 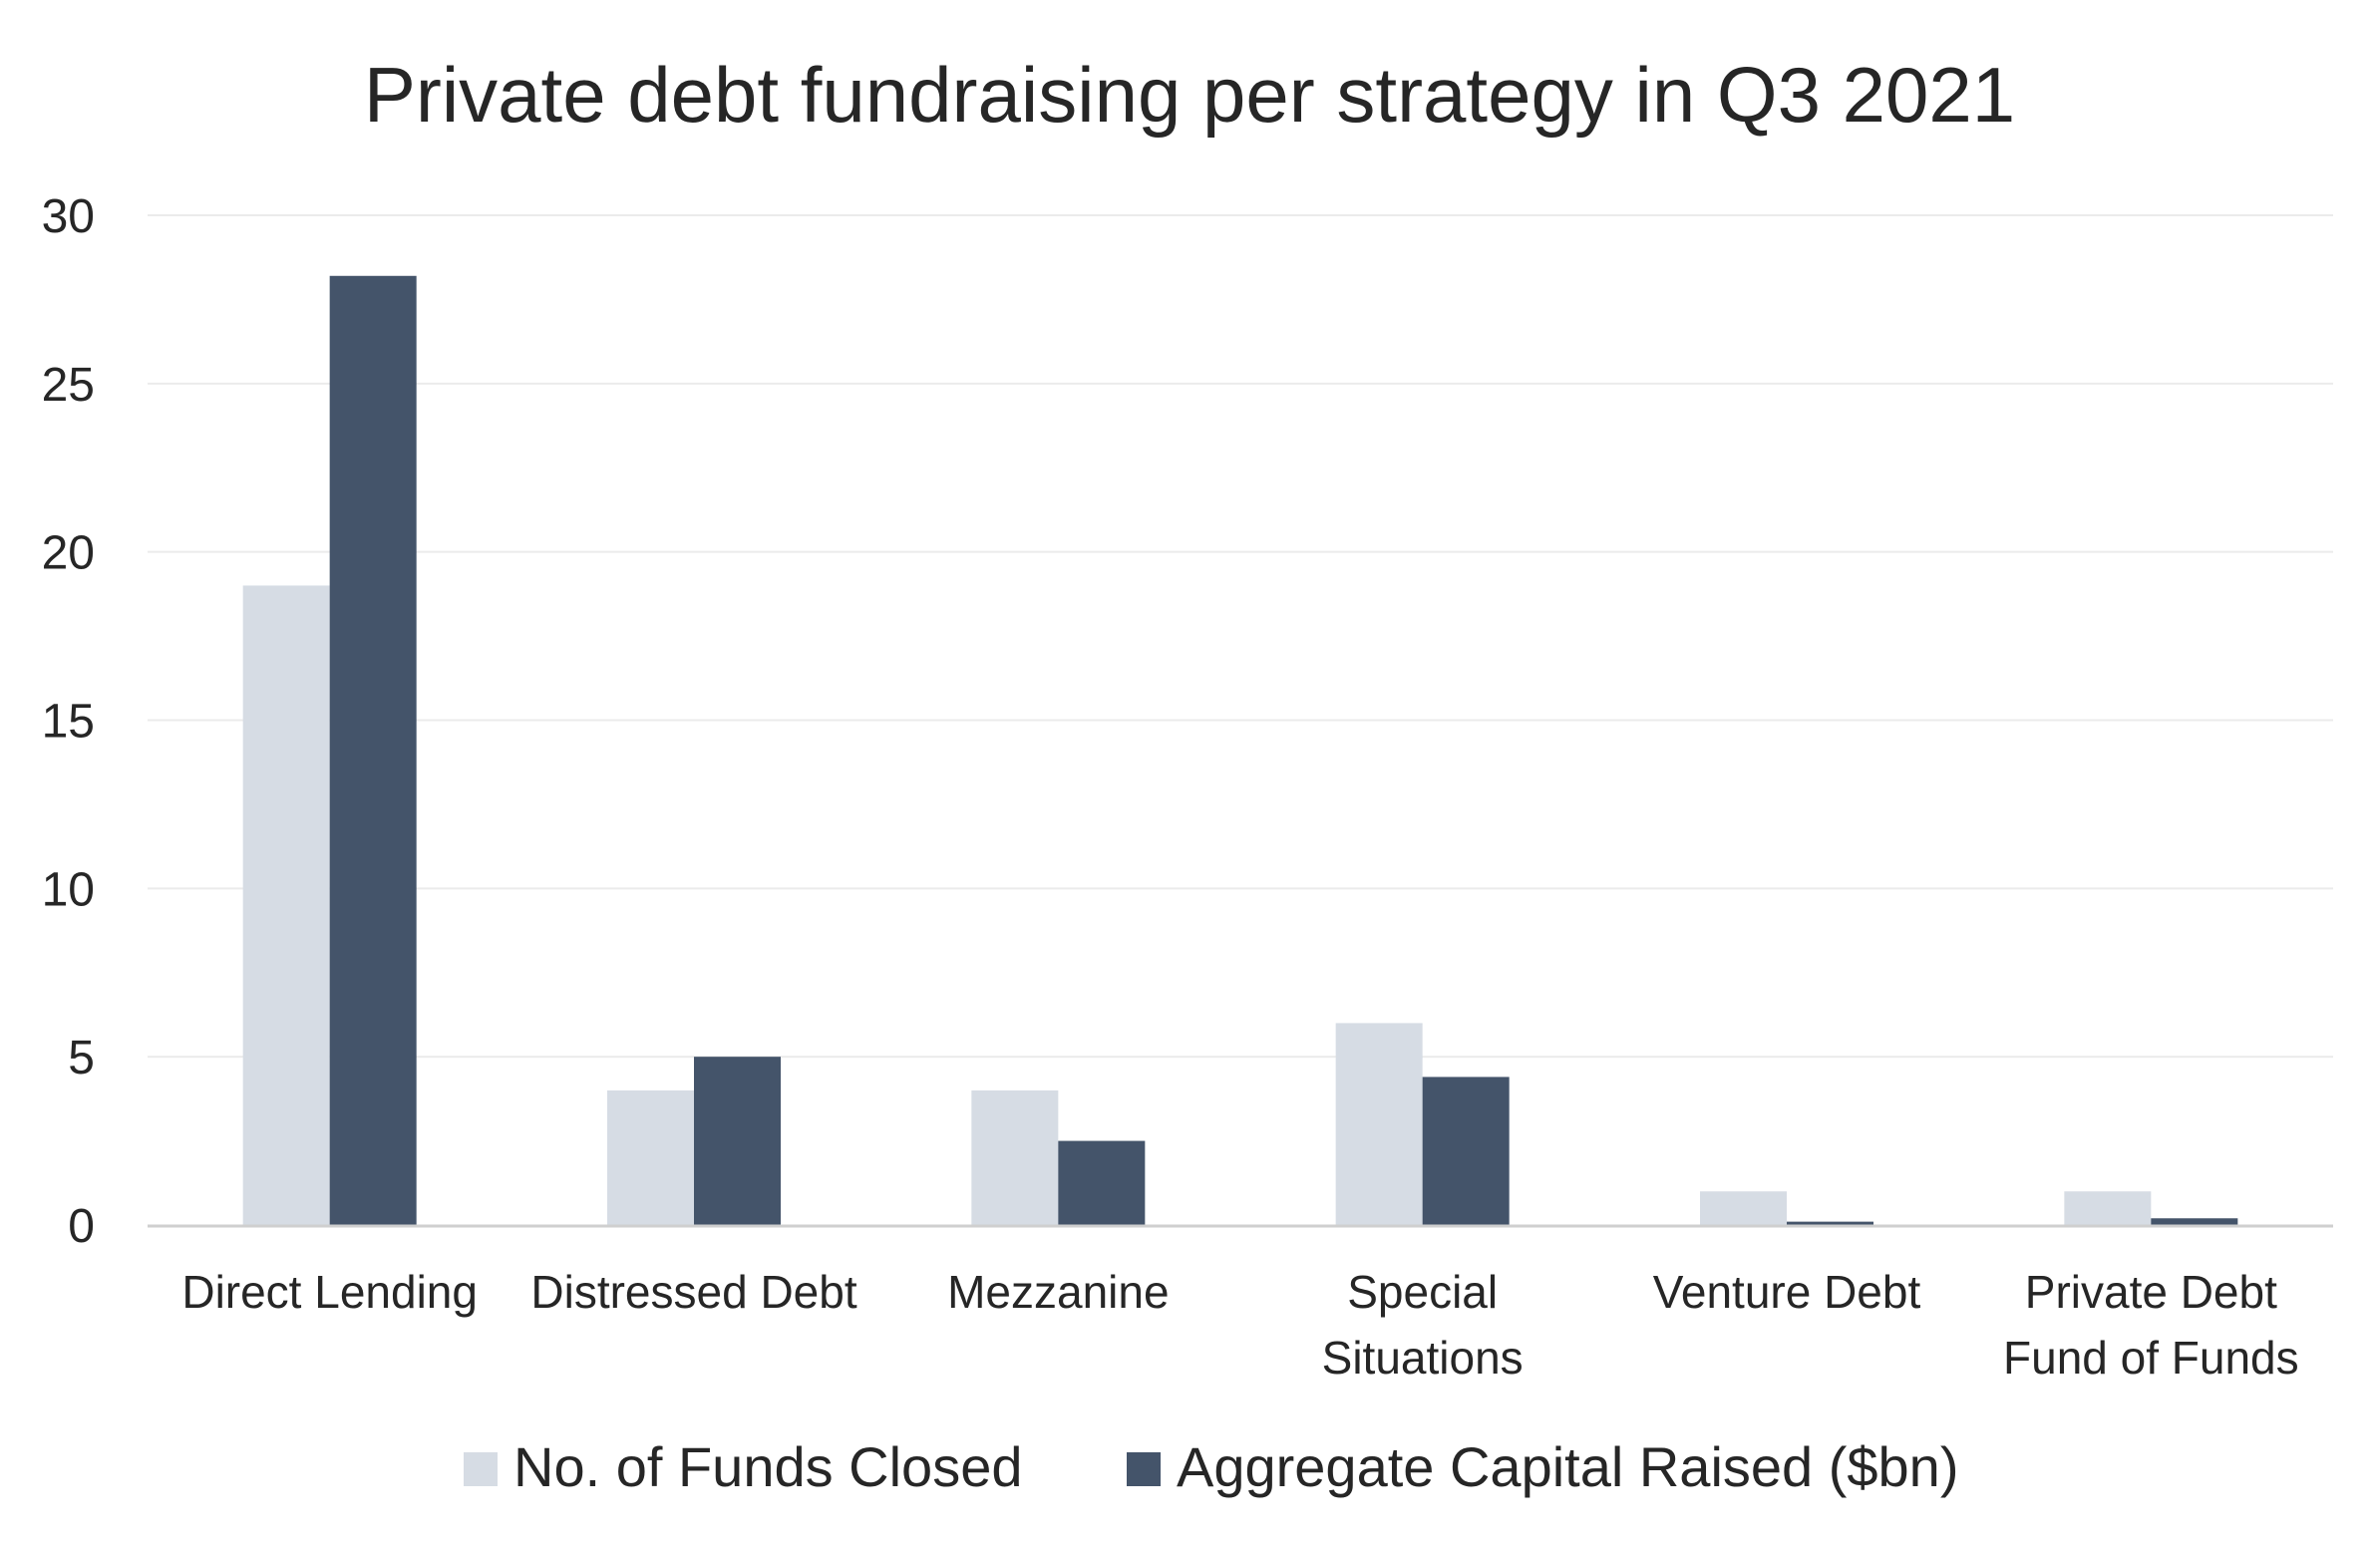 I want to click on y-tick-label: 0, so click(x=81, y=1226).